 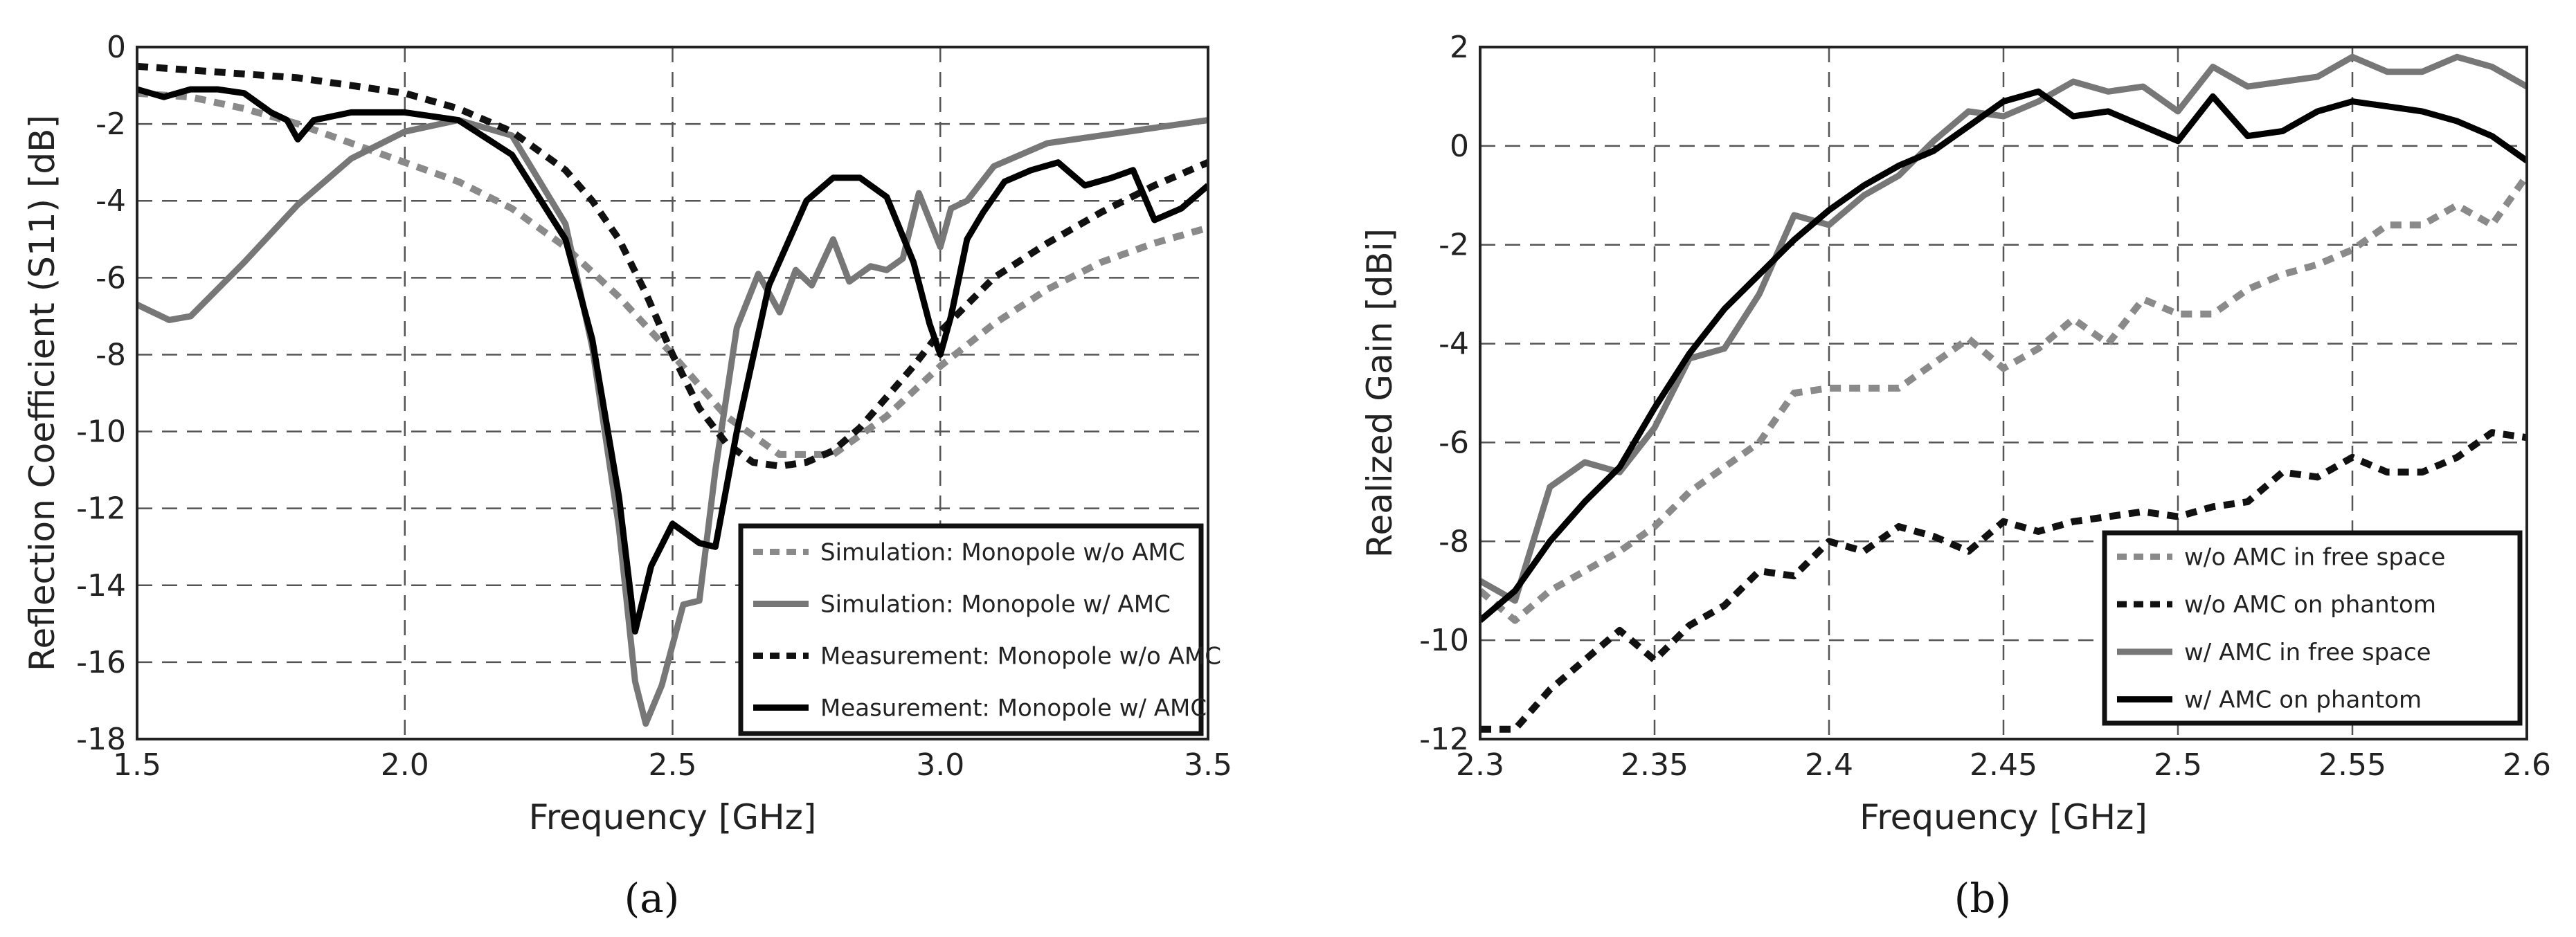 What do you see at coordinates (1208, 765) in the screenshot?
I see `x-tick-label: 3.5` at bounding box center [1208, 765].